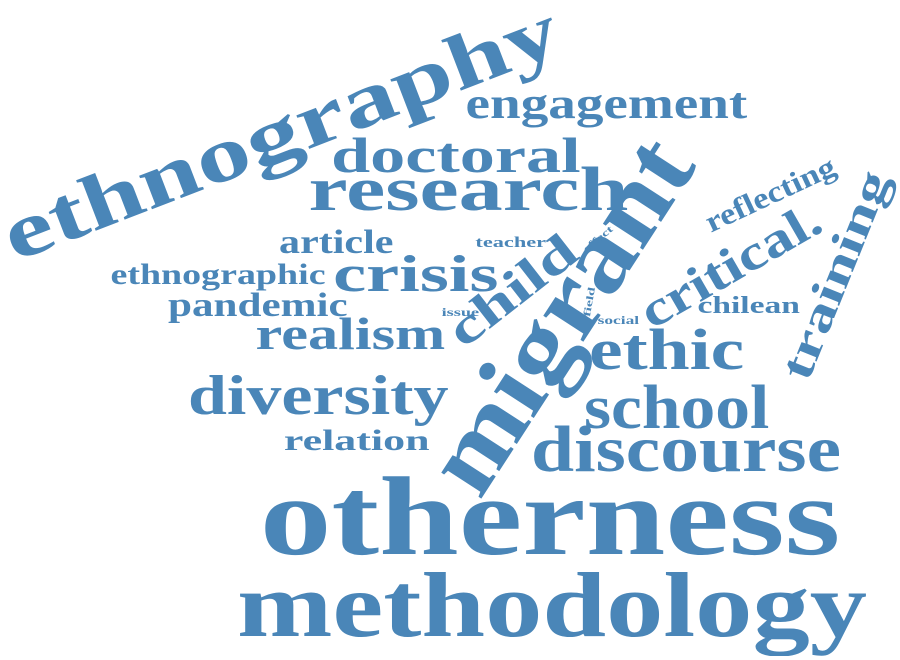  Describe the element at coordinates (666, 349) in the screenshot. I see `word-ethic: ethic` at that location.